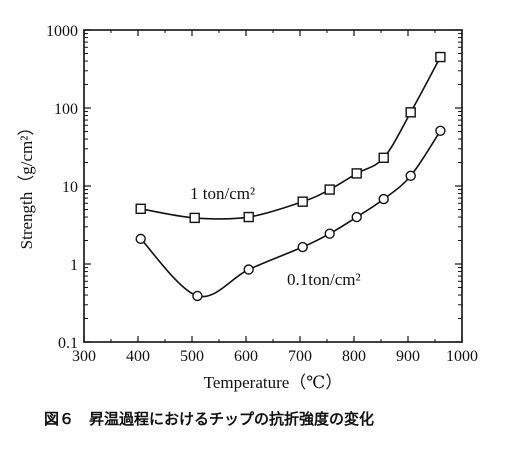 The width and height of the screenshot is (516, 454). What do you see at coordinates (324, 279) in the screenshot?
I see `series-label-01ton: 0.1ton/cm²` at bounding box center [324, 279].